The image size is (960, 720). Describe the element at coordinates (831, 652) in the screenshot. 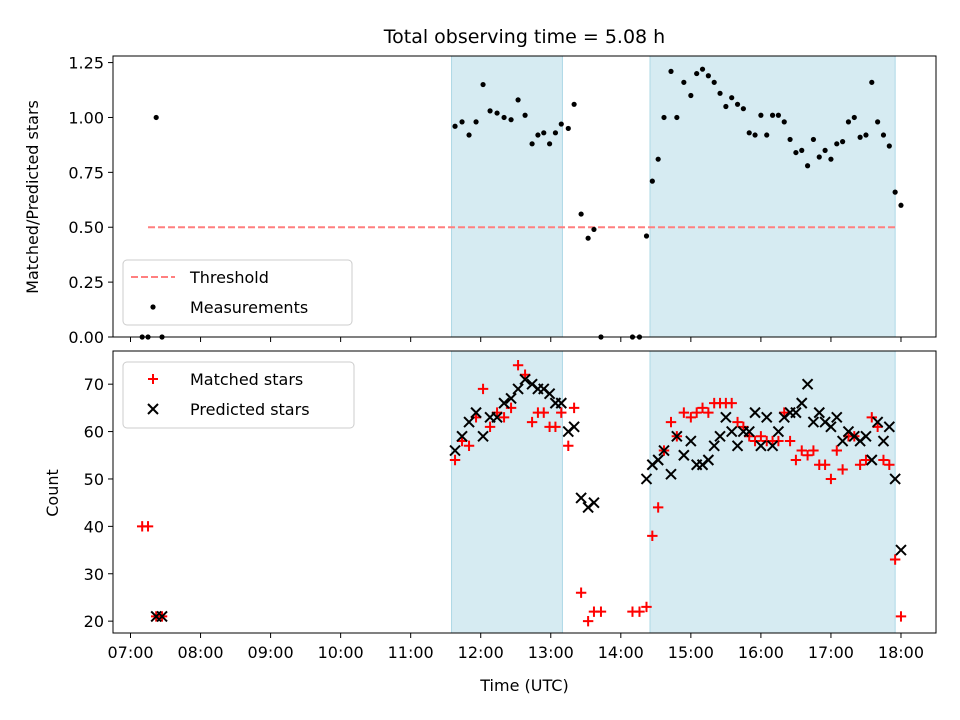

I see `x-tick-label: 17:00` at that location.